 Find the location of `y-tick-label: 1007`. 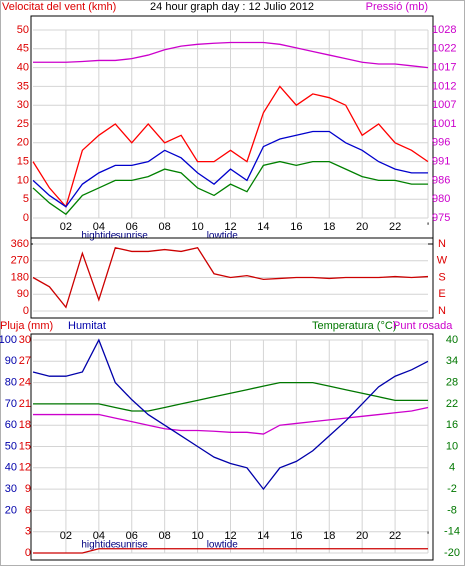

y-tick-label: 1007 is located at coordinates (444, 105).